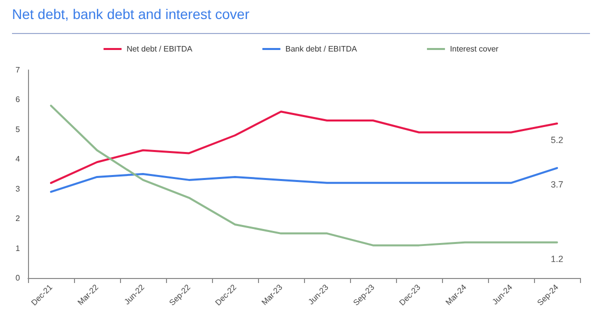 The image size is (602, 320). What do you see at coordinates (18, 70) in the screenshot?
I see `y-tick-label: 7` at bounding box center [18, 70].